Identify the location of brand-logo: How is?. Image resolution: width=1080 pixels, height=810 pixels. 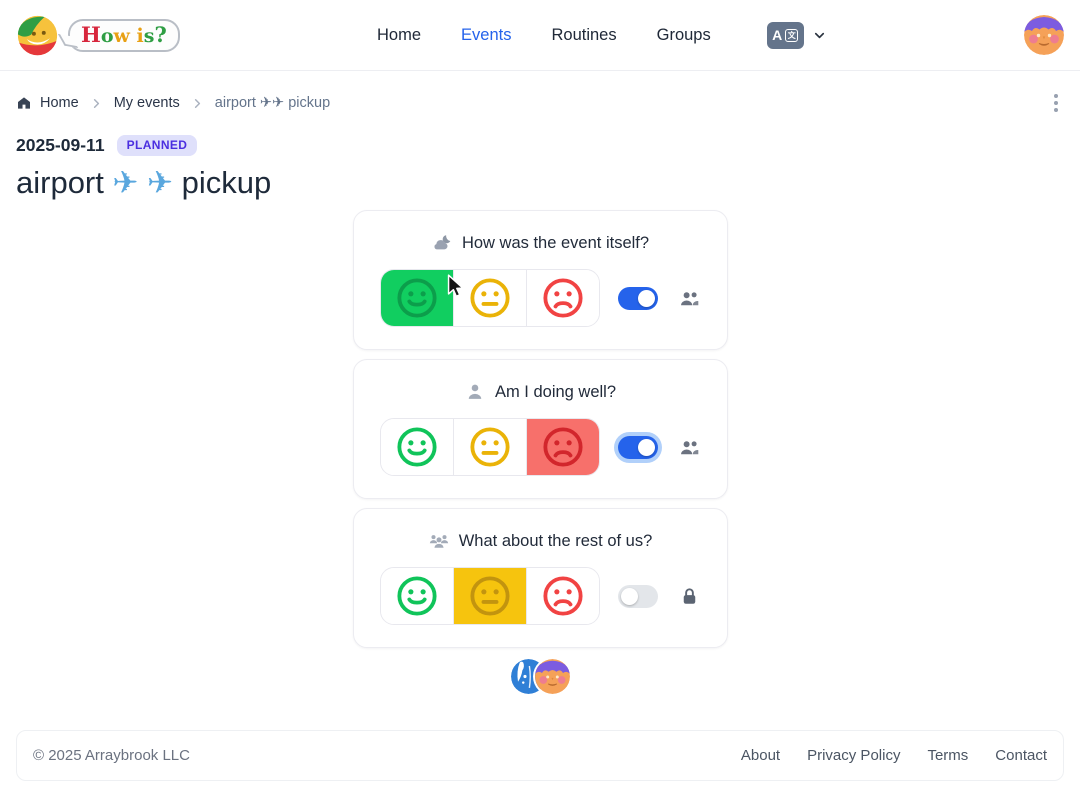
(98, 35).